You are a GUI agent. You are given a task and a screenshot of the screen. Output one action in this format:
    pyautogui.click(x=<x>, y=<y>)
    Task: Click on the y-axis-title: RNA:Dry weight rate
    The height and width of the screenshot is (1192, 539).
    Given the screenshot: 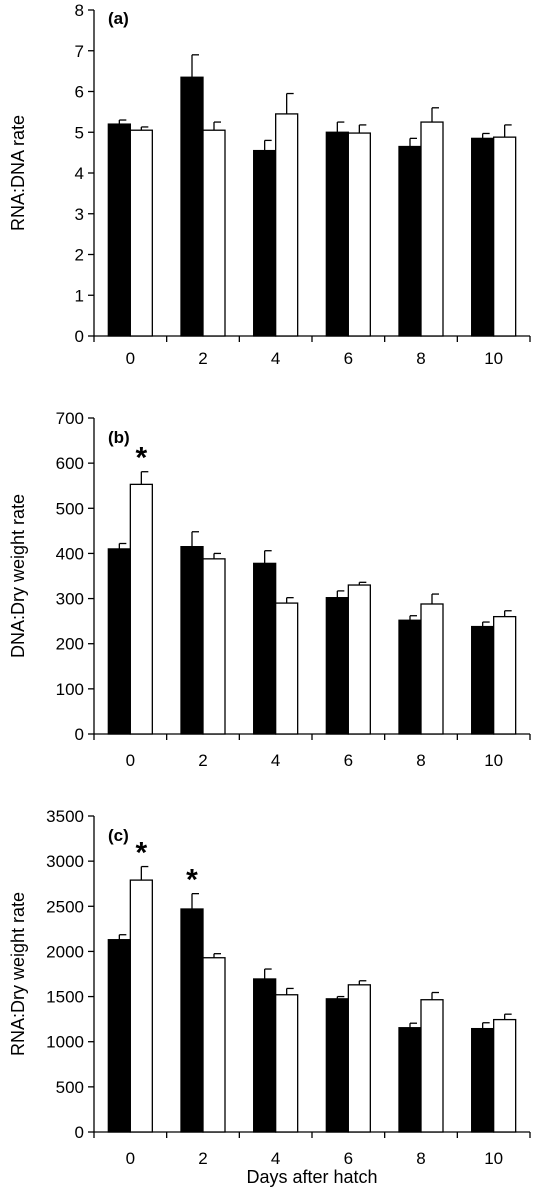 What is the action you would take?
    pyautogui.click(x=18, y=974)
    